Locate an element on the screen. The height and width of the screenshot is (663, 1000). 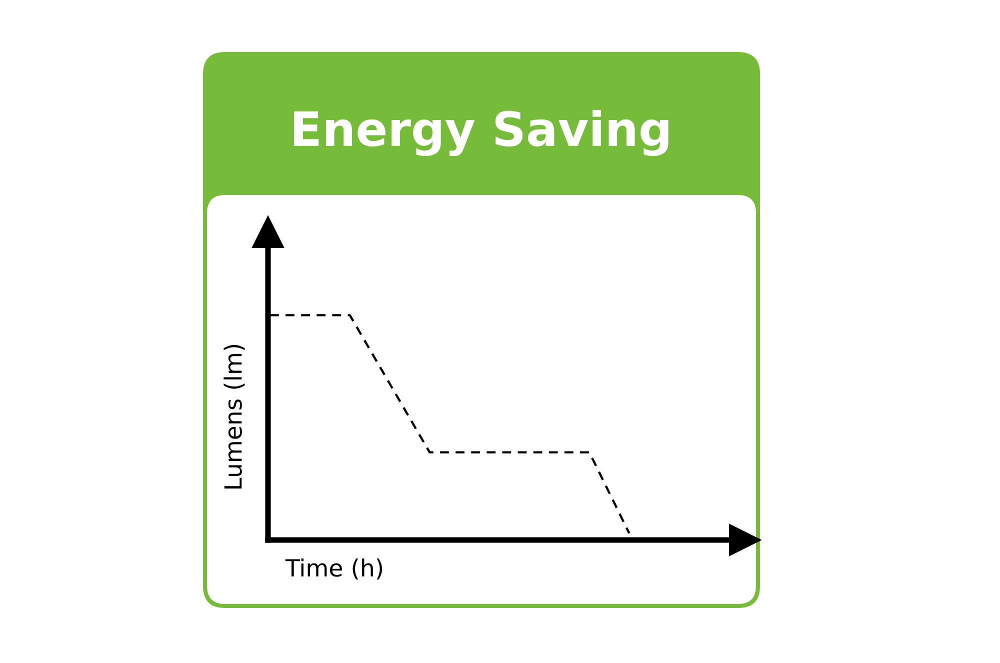
x-axis-title: Time (h) is located at coordinates (333, 569).